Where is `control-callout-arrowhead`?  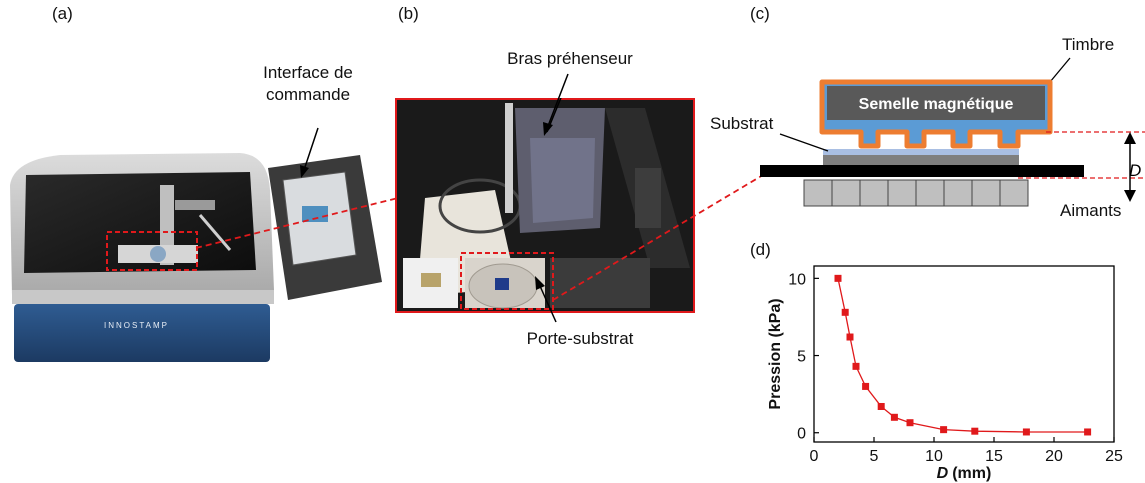
control-callout-arrowhead is located at coordinates (304, 171).